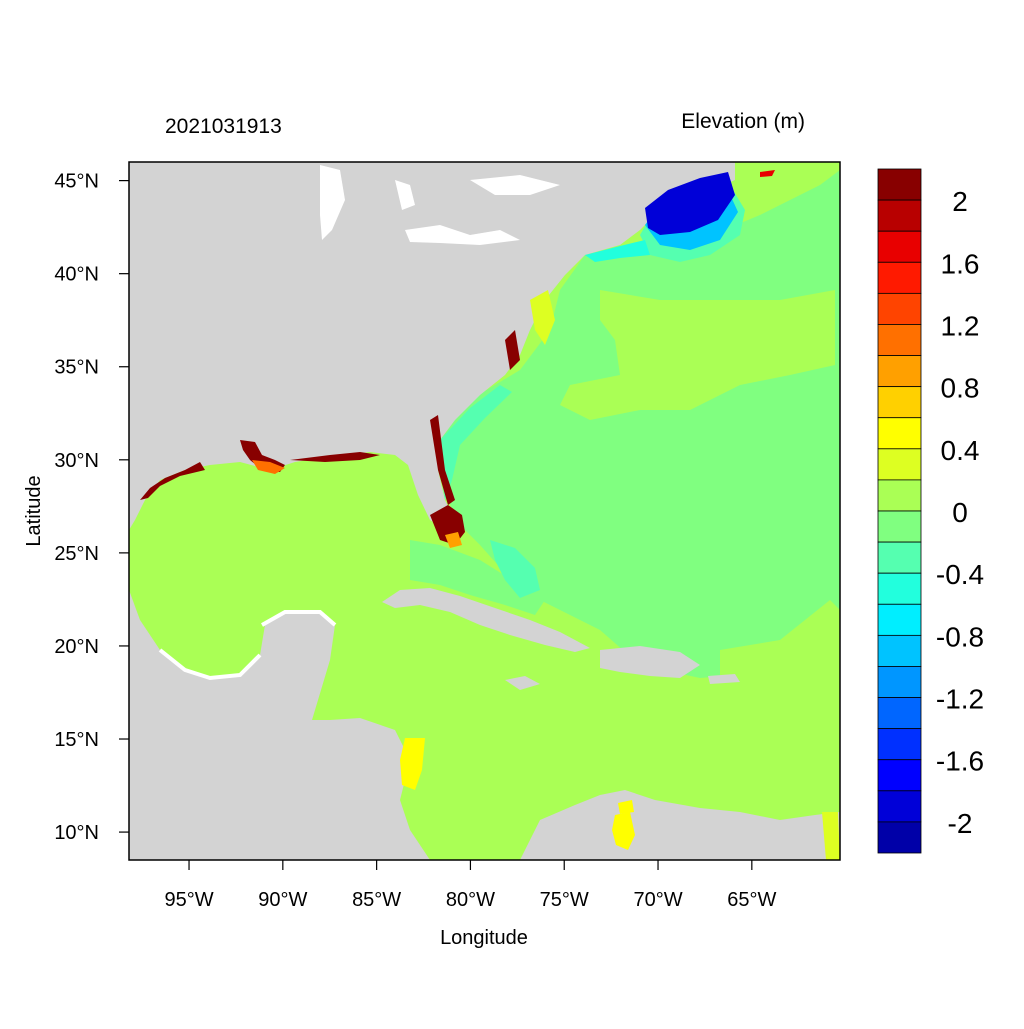 This screenshot has width=1024, height=1029. What do you see at coordinates (960, 450) in the screenshot?
I see `colorbar-label: 0.4` at bounding box center [960, 450].